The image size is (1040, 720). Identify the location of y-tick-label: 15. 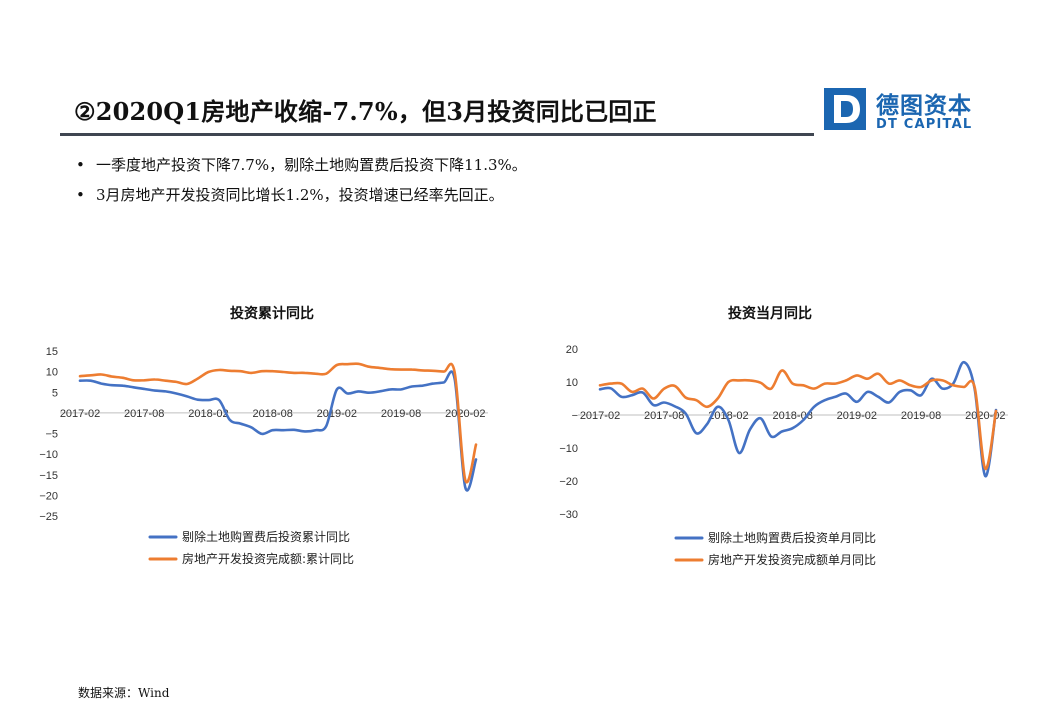
(52, 352).